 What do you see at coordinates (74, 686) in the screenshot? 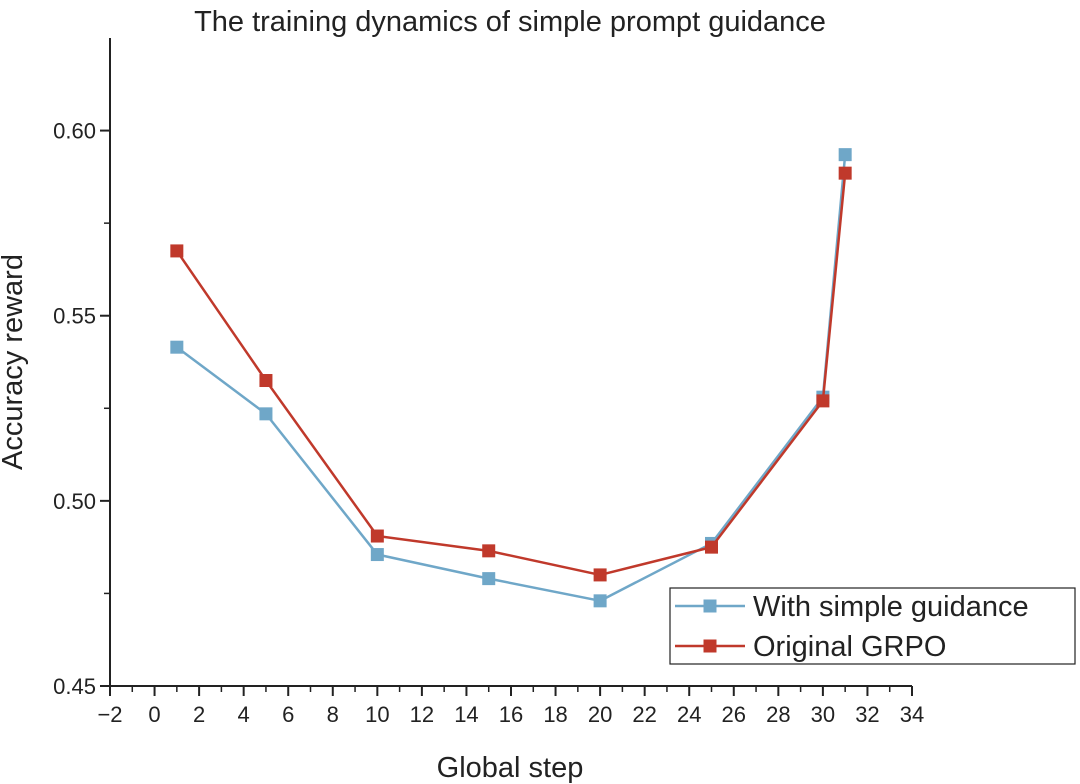
I see `y-tick-label: 0.45` at bounding box center [74, 686].